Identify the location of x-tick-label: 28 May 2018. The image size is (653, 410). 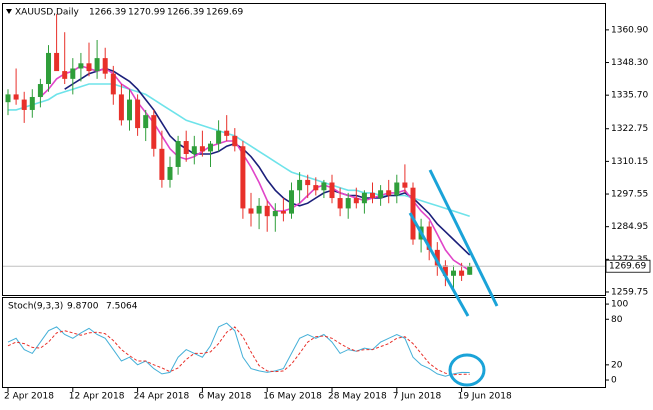
(357, 397).